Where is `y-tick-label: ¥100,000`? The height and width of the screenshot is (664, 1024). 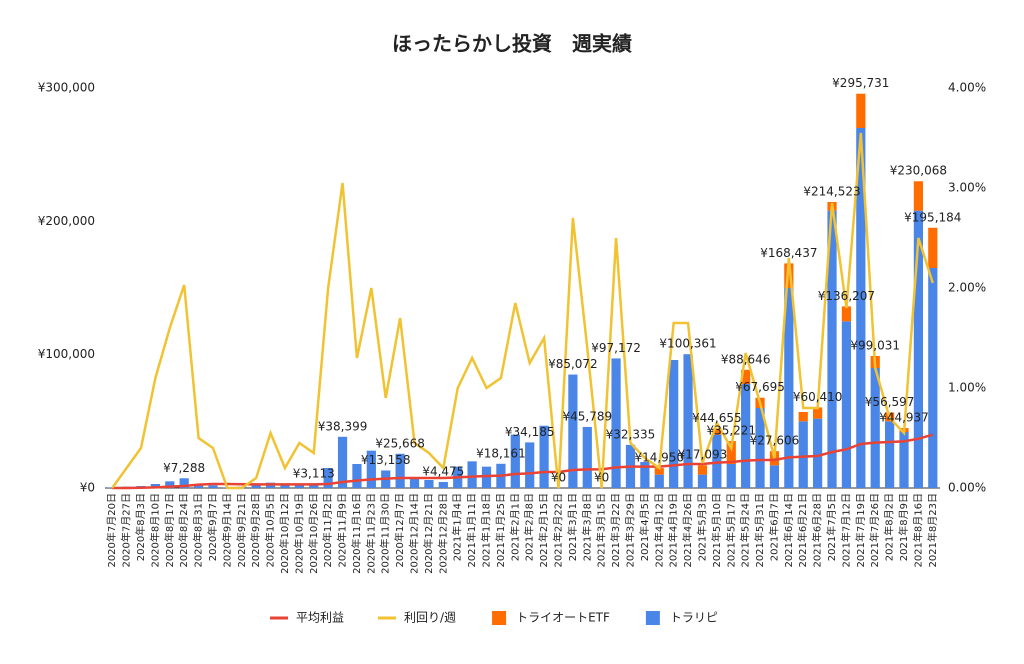
y-tick-label: ¥100,000 is located at coordinates (66, 354).